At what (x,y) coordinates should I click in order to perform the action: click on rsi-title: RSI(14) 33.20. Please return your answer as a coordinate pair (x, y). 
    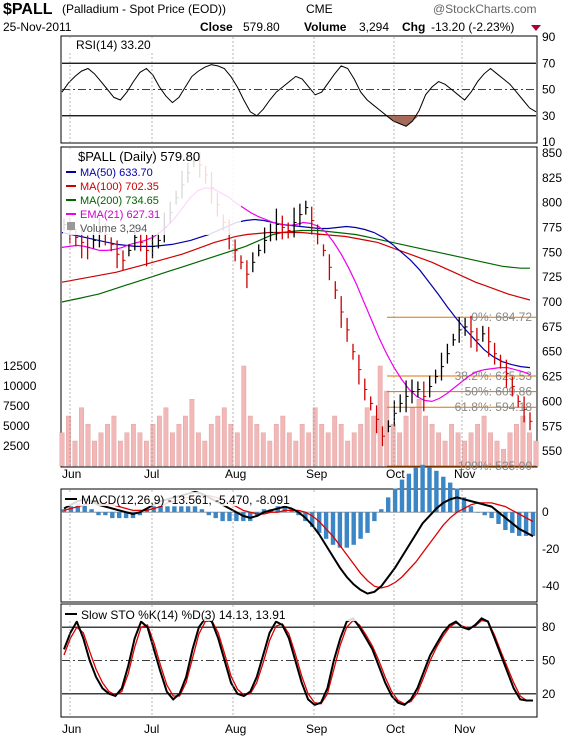
    Looking at the image, I should click on (123, 45).